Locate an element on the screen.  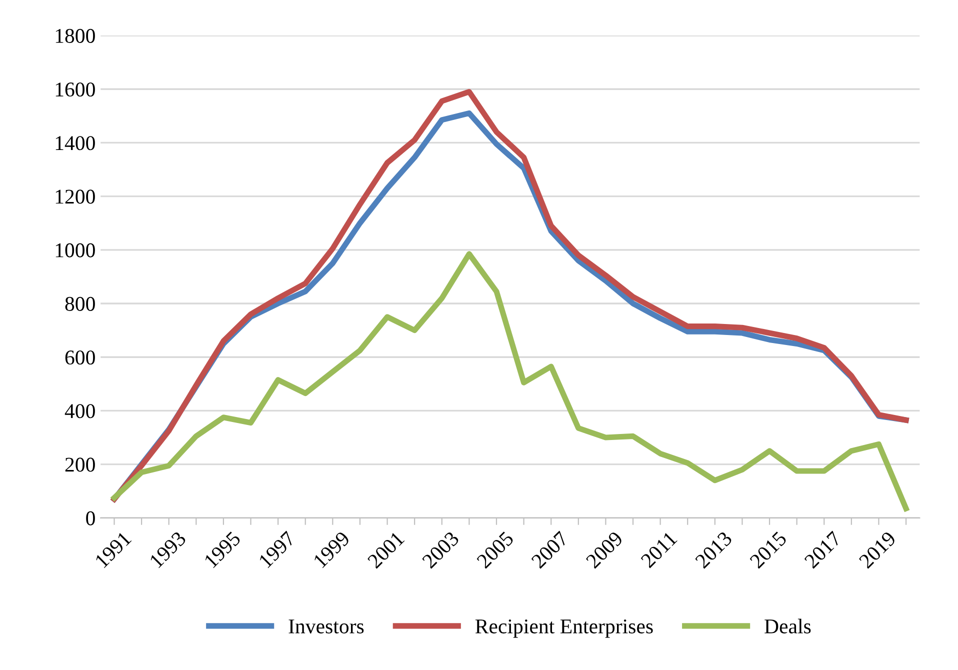
legend-label: Recipient Enterprises is located at coordinates (564, 628).